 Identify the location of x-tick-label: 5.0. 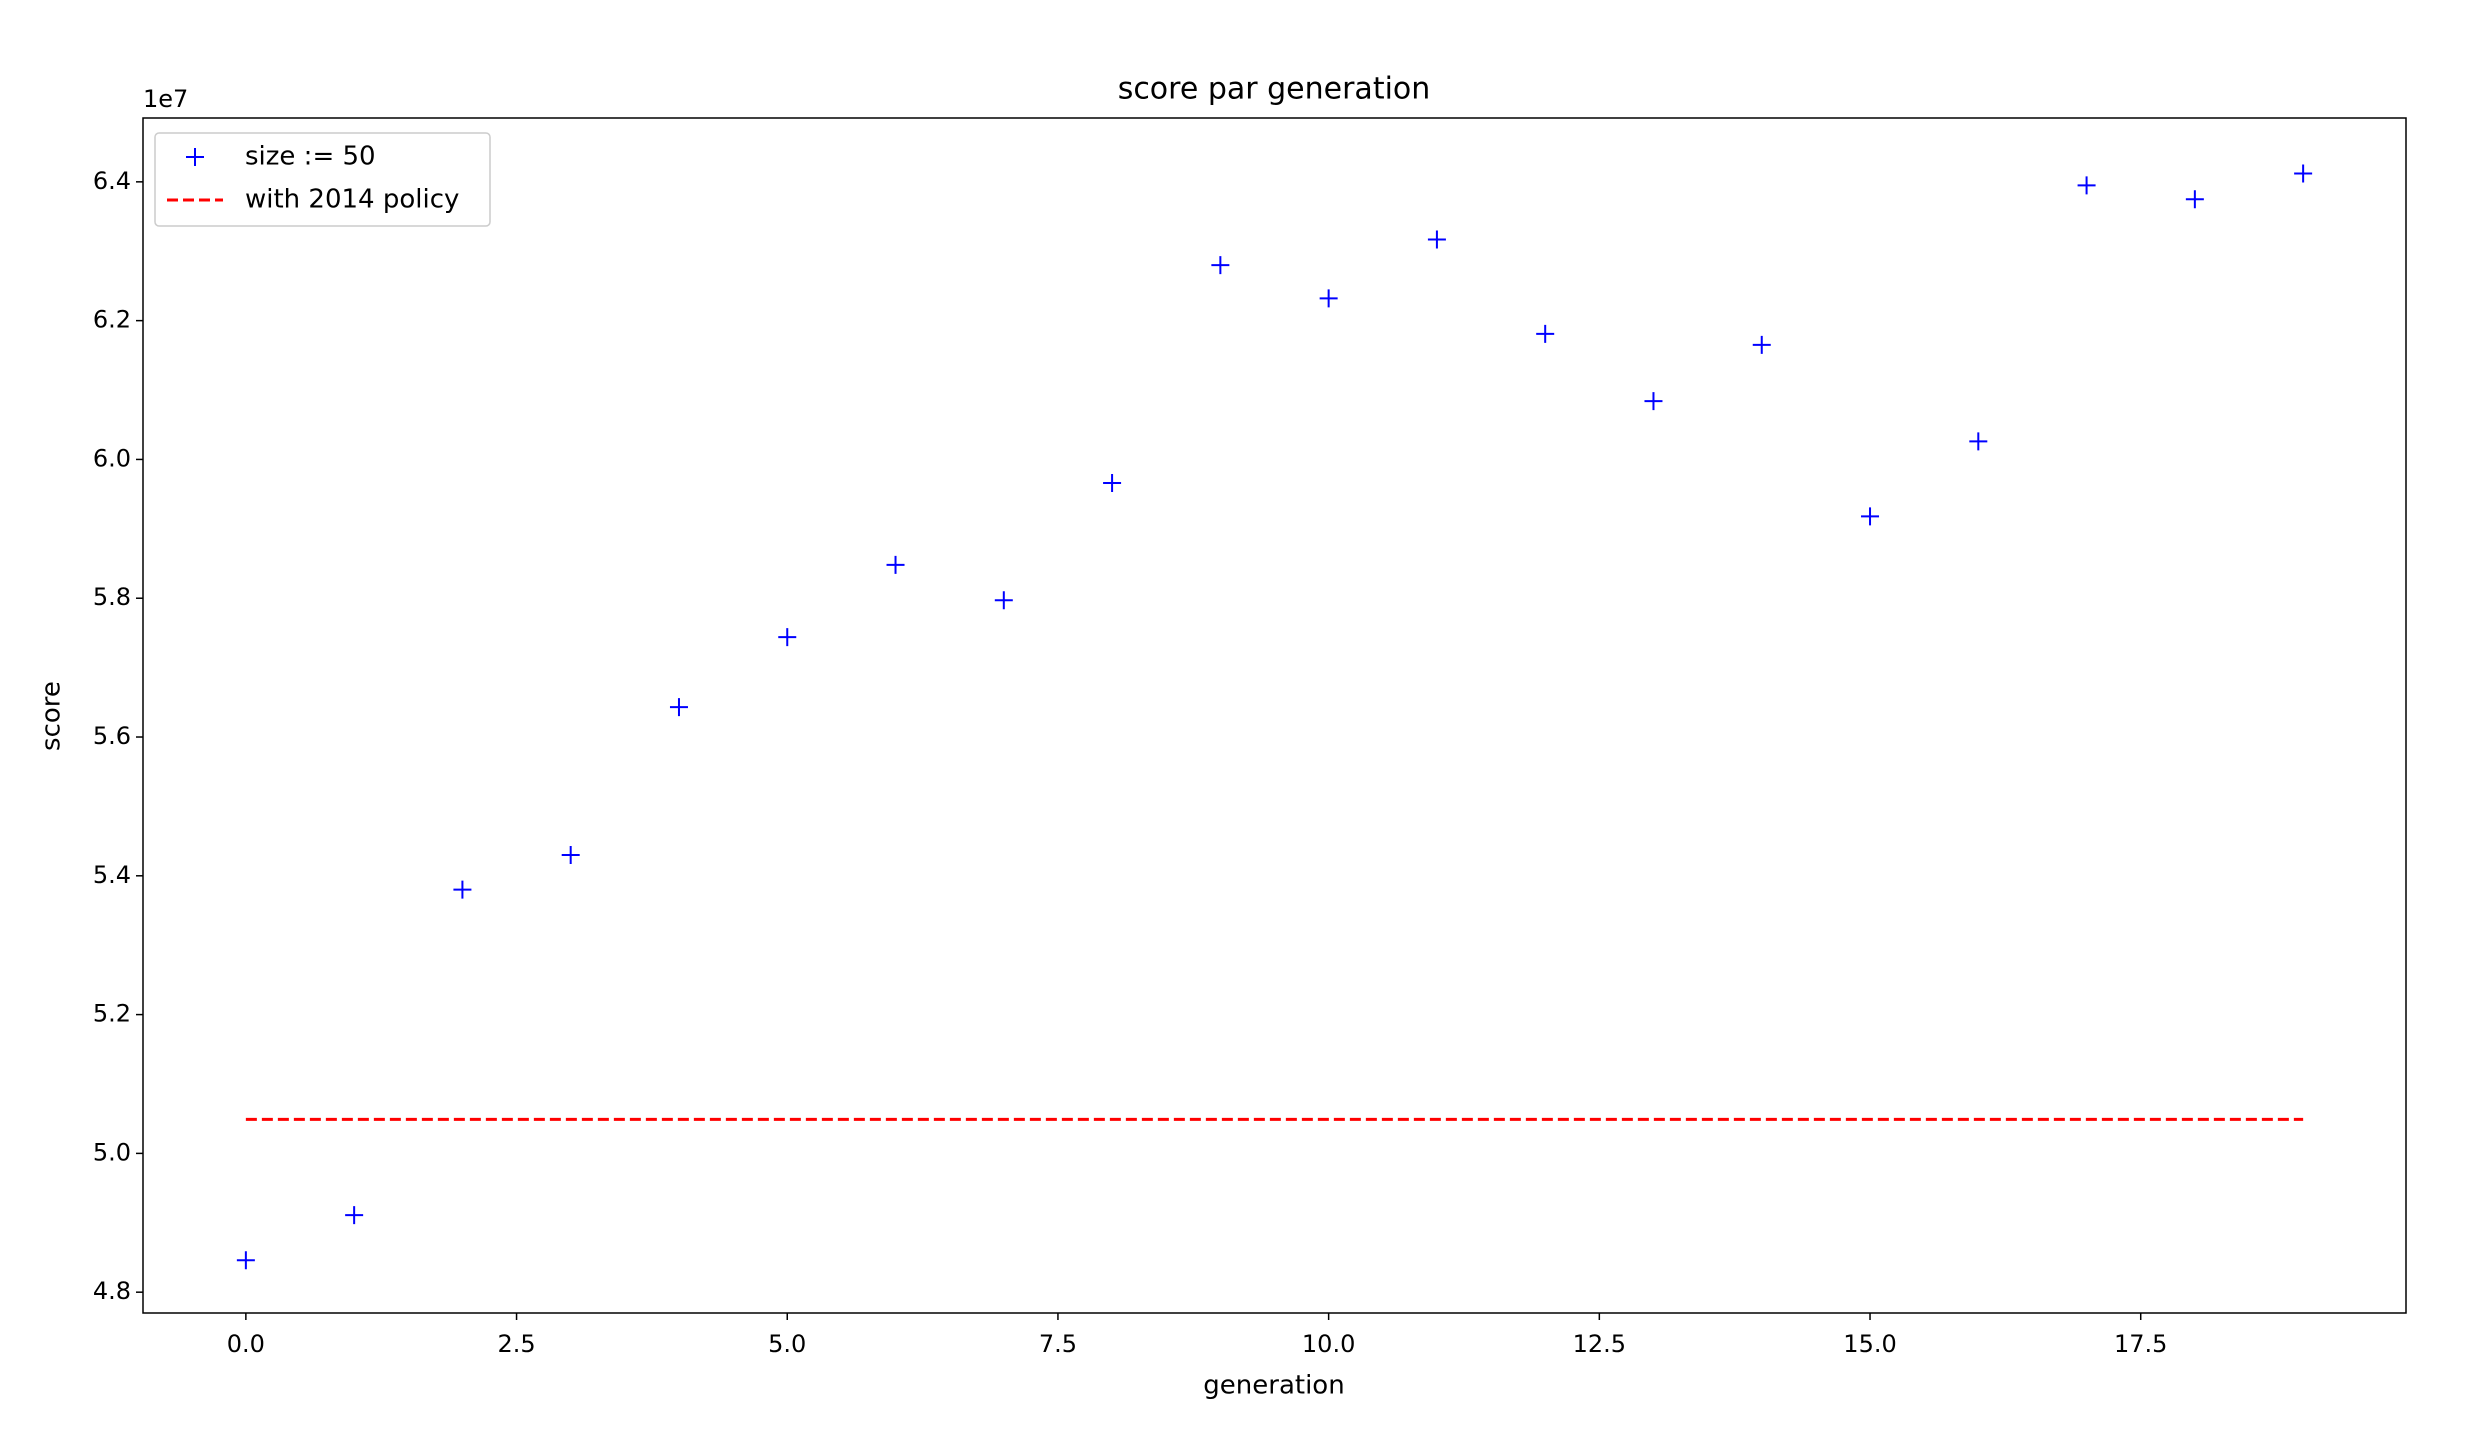
(787, 1344).